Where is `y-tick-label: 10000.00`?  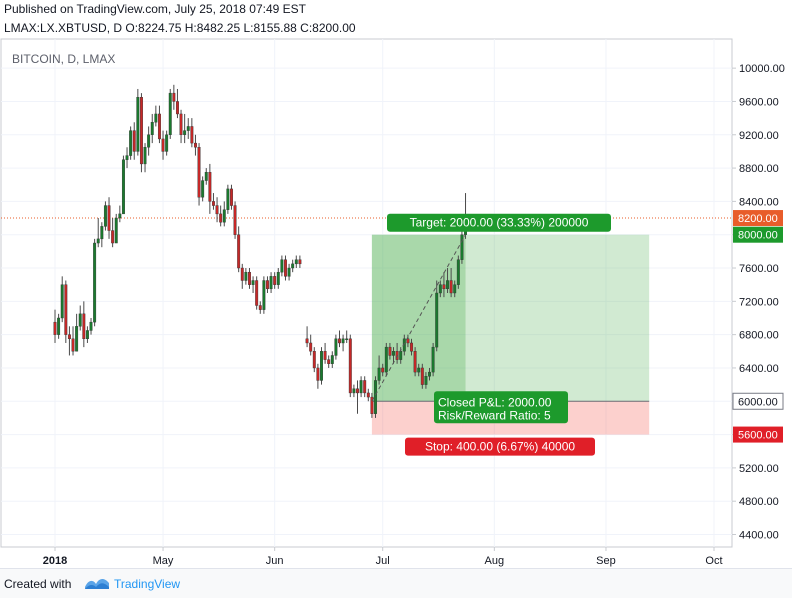 y-tick-label: 10000.00 is located at coordinates (762, 69).